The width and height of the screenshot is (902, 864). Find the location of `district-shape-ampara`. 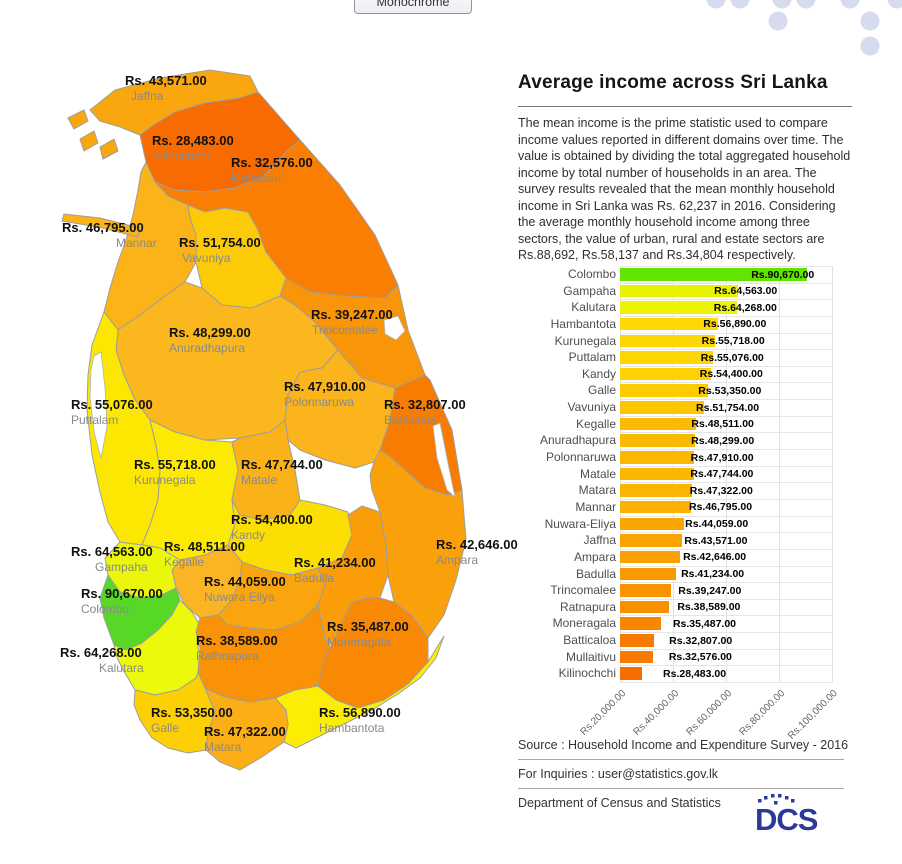

district-shape-ampara is located at coordinates (418, 544).